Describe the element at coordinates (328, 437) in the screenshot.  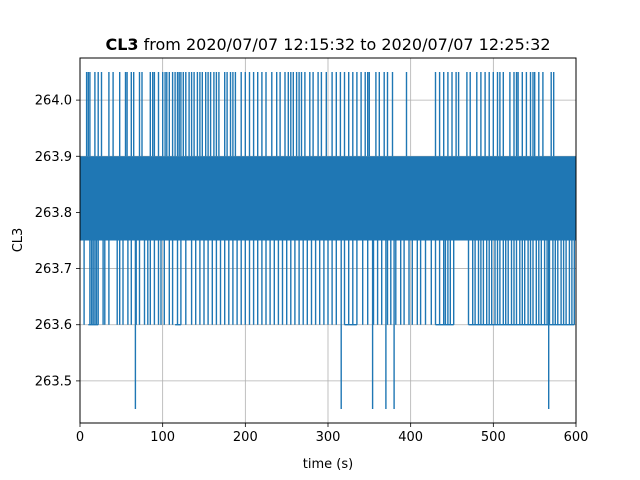
I see `x-tick-label: 300` at that location.